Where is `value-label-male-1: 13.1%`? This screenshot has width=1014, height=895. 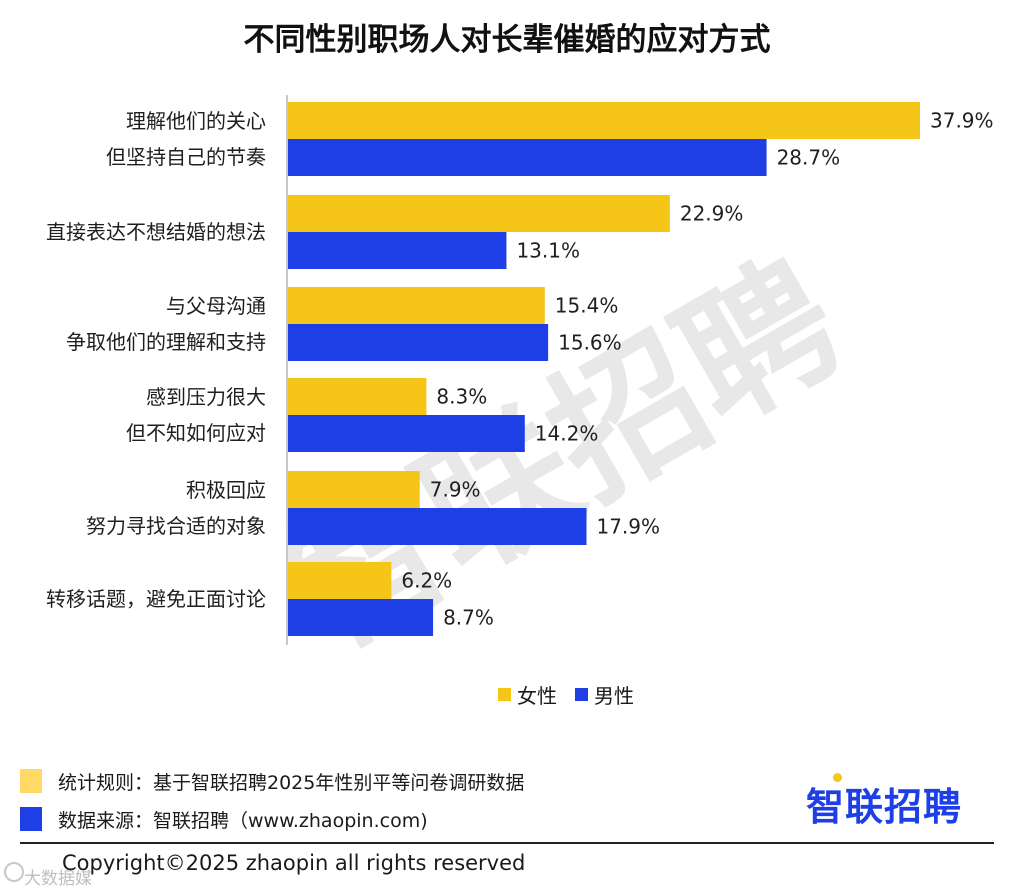
value-label-male-1: 13.1% is located at coordinates (548, 251).